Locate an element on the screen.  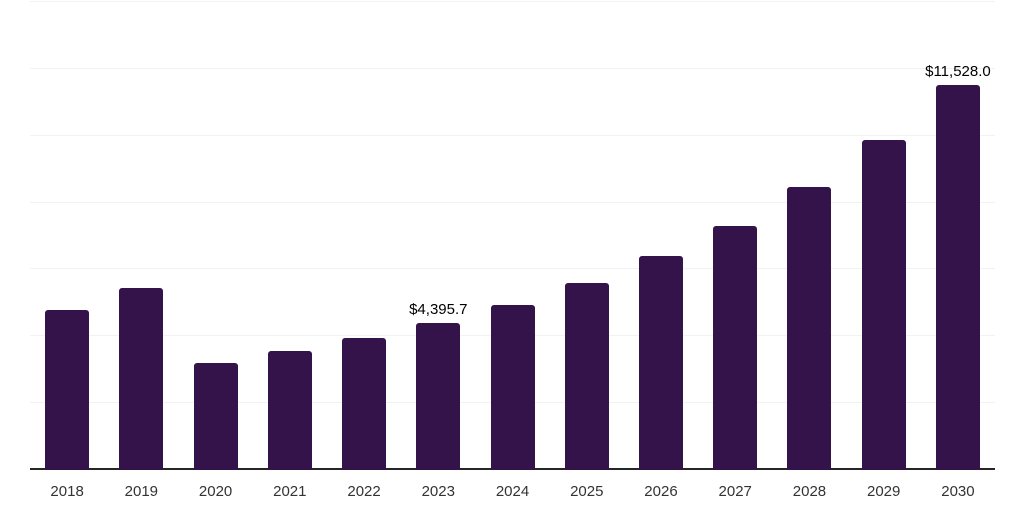
x-tick-2028: 2028 is located at coordinates (809, 491).